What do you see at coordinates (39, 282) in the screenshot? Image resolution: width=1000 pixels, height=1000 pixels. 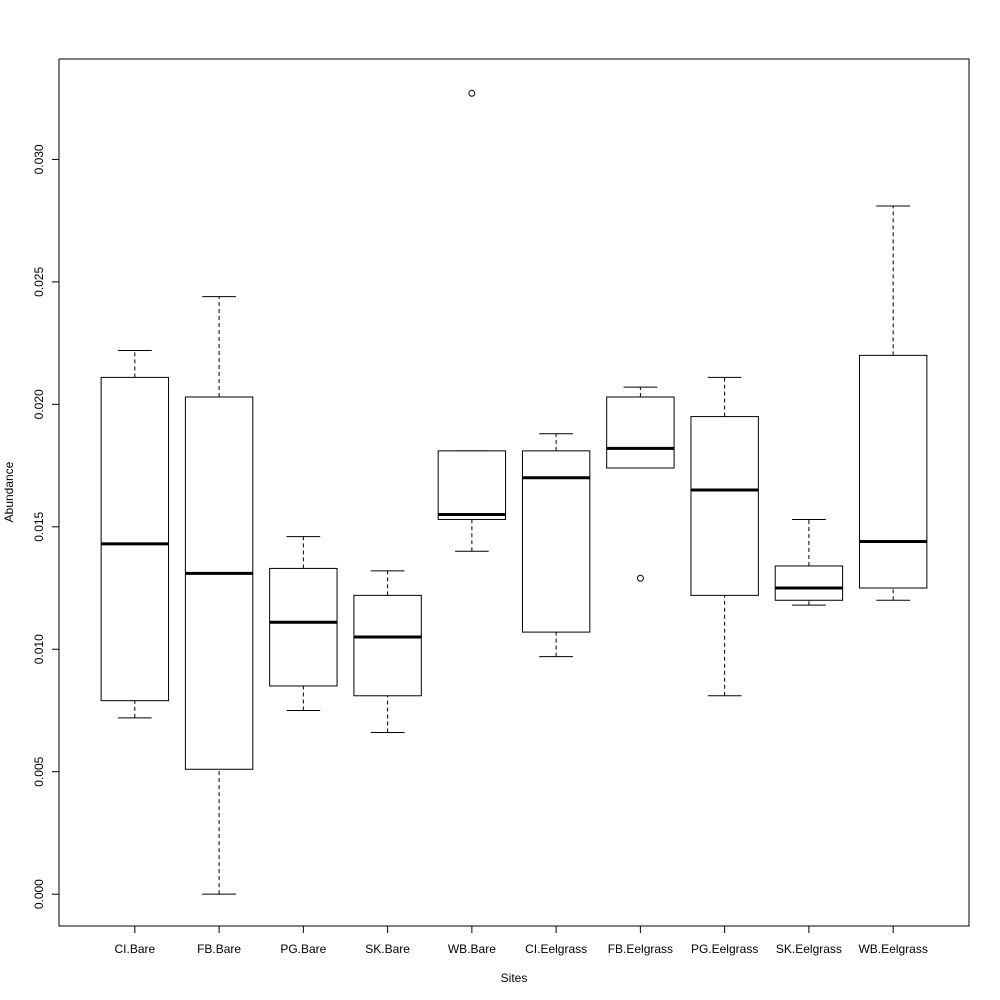 I see `y-tick-label: 0.025` at bounding box center [39, 282].